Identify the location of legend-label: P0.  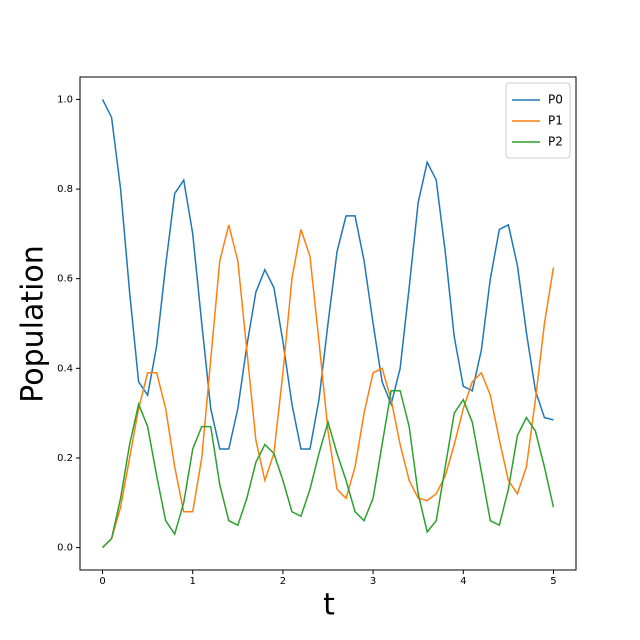
(555, 100).